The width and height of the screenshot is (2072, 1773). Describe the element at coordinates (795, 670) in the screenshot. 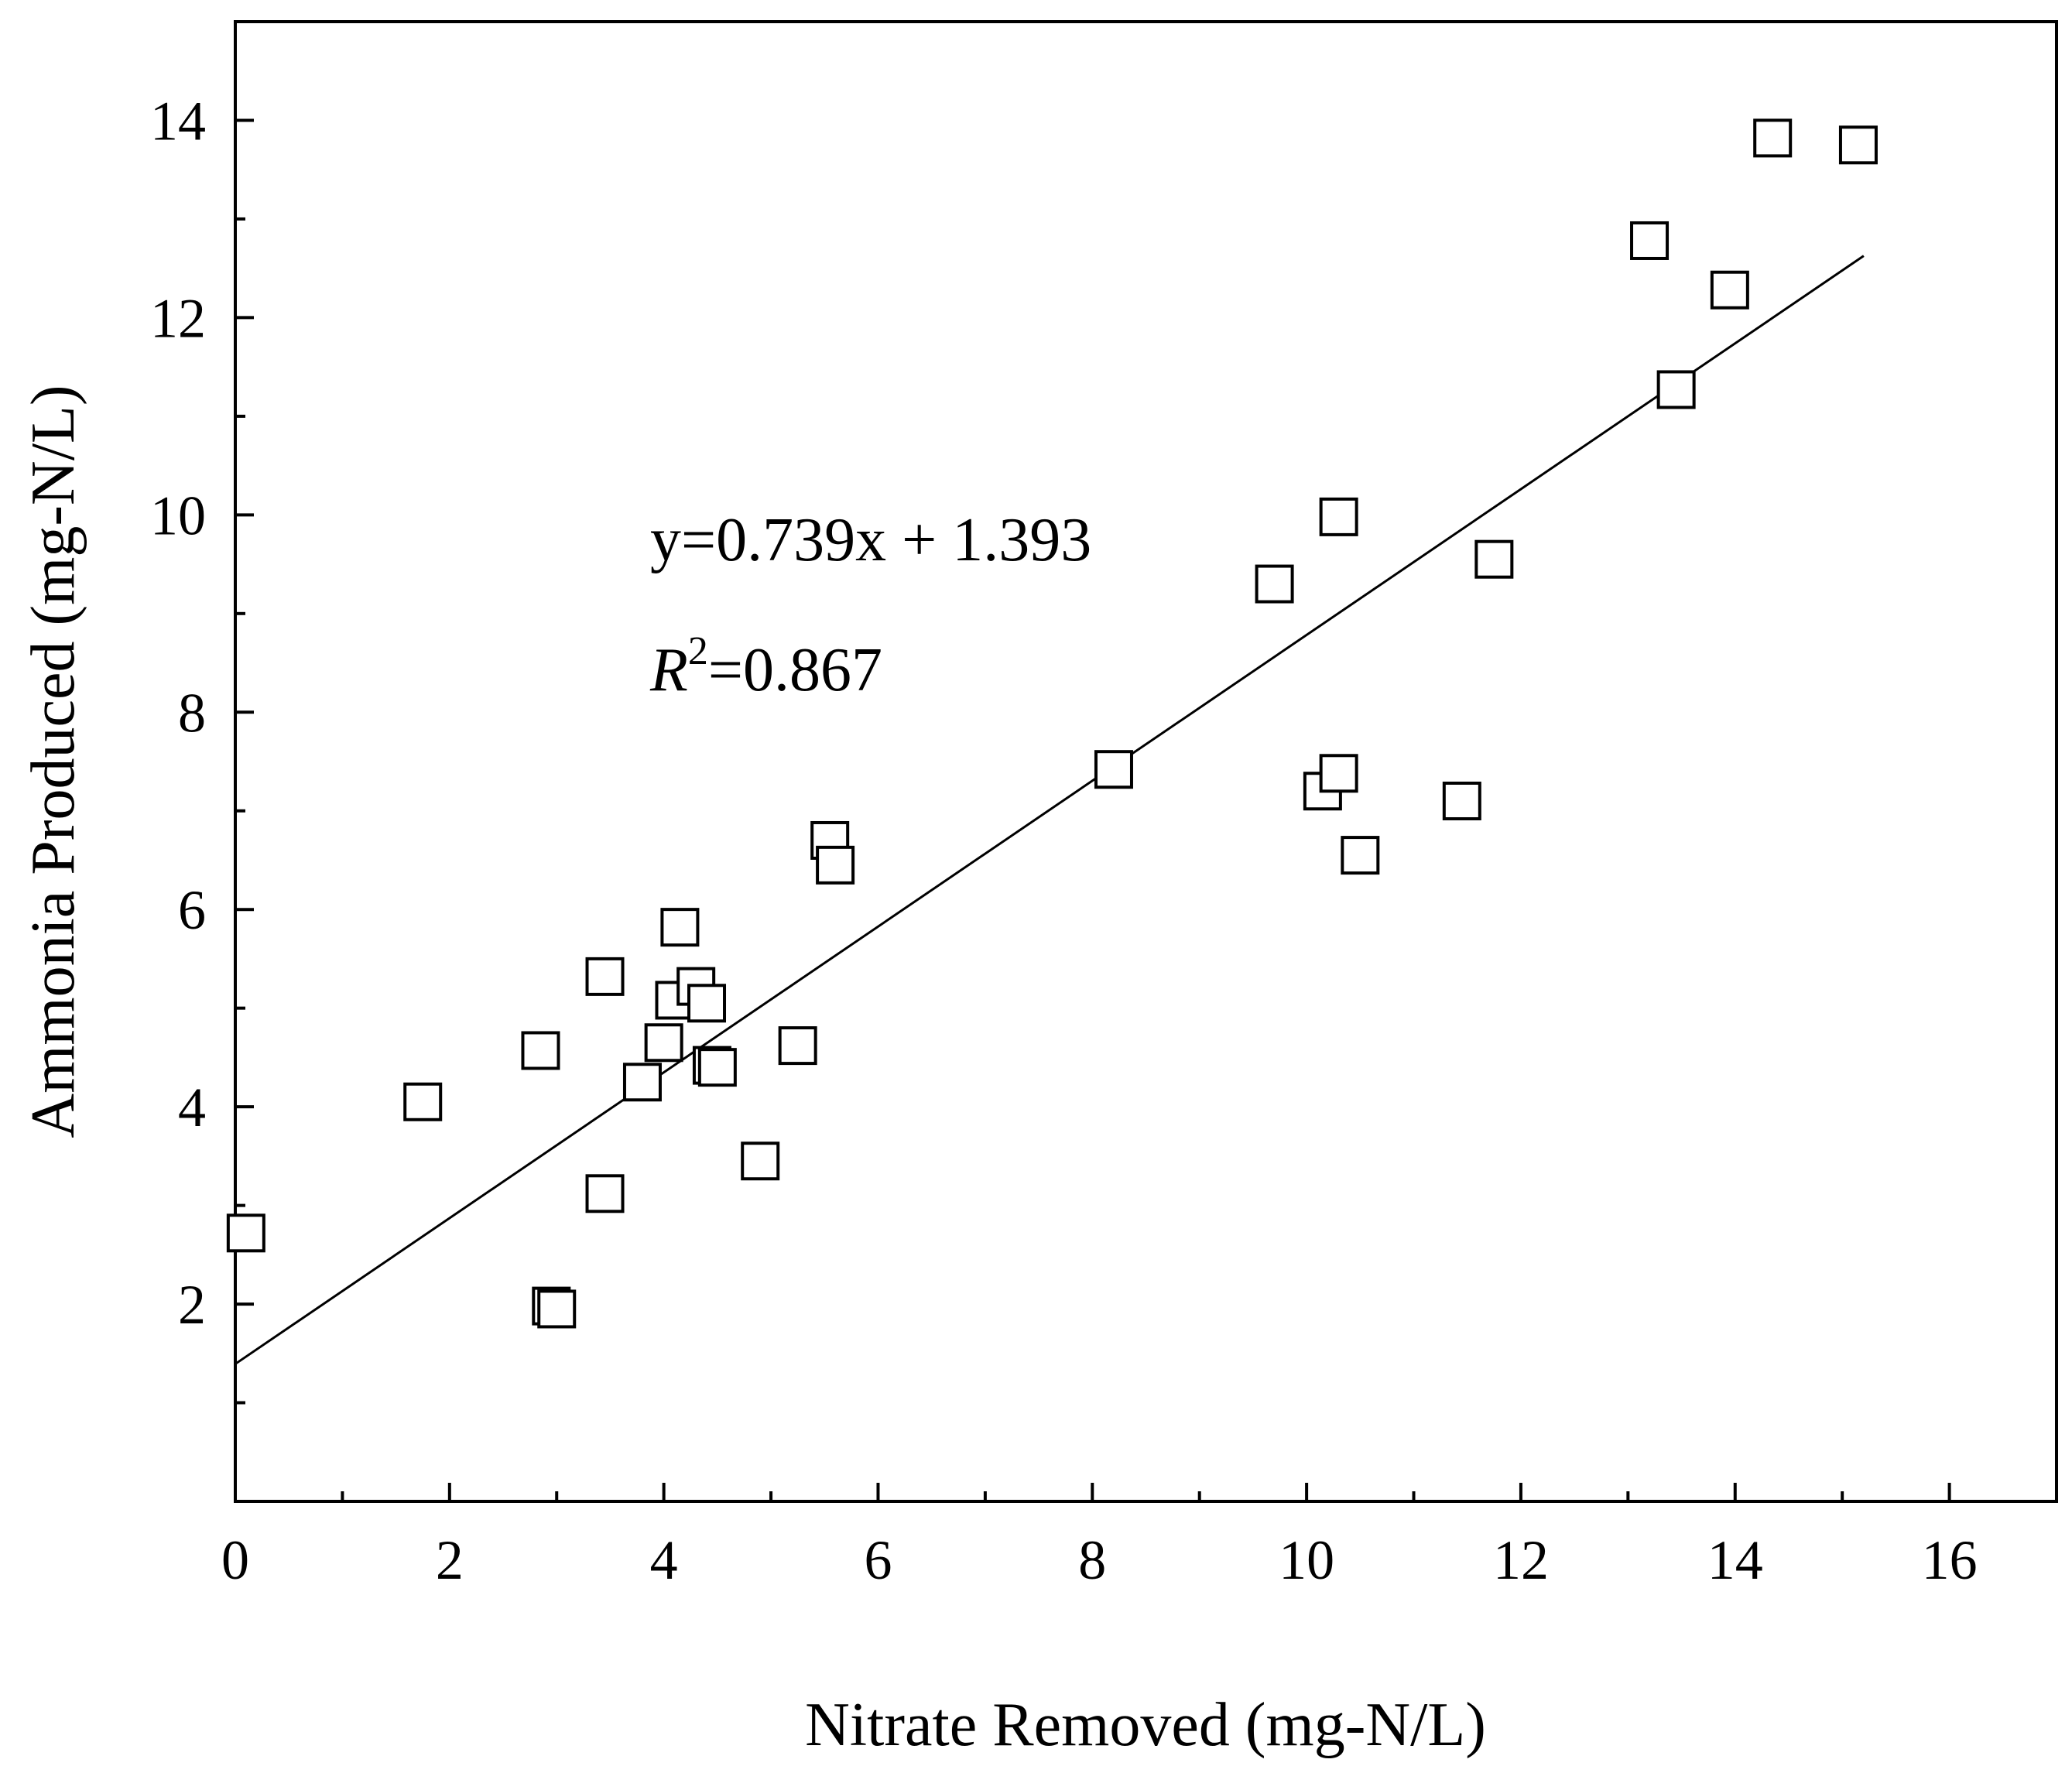

I see `r-squared-value: =0.867` at that location.